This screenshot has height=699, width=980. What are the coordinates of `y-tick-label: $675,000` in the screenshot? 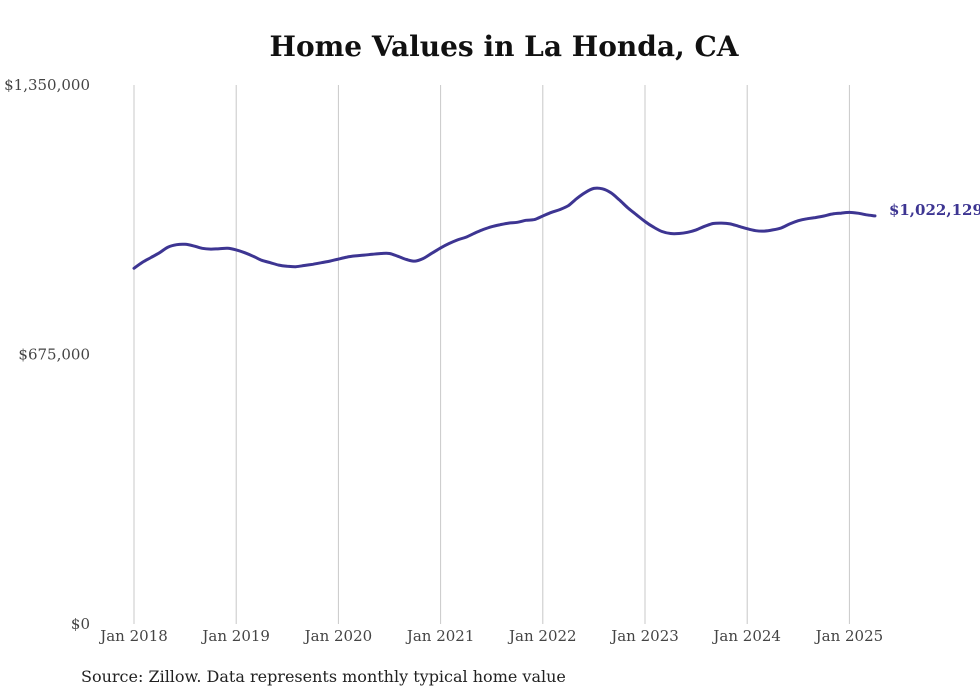 It's located at (54, 355).